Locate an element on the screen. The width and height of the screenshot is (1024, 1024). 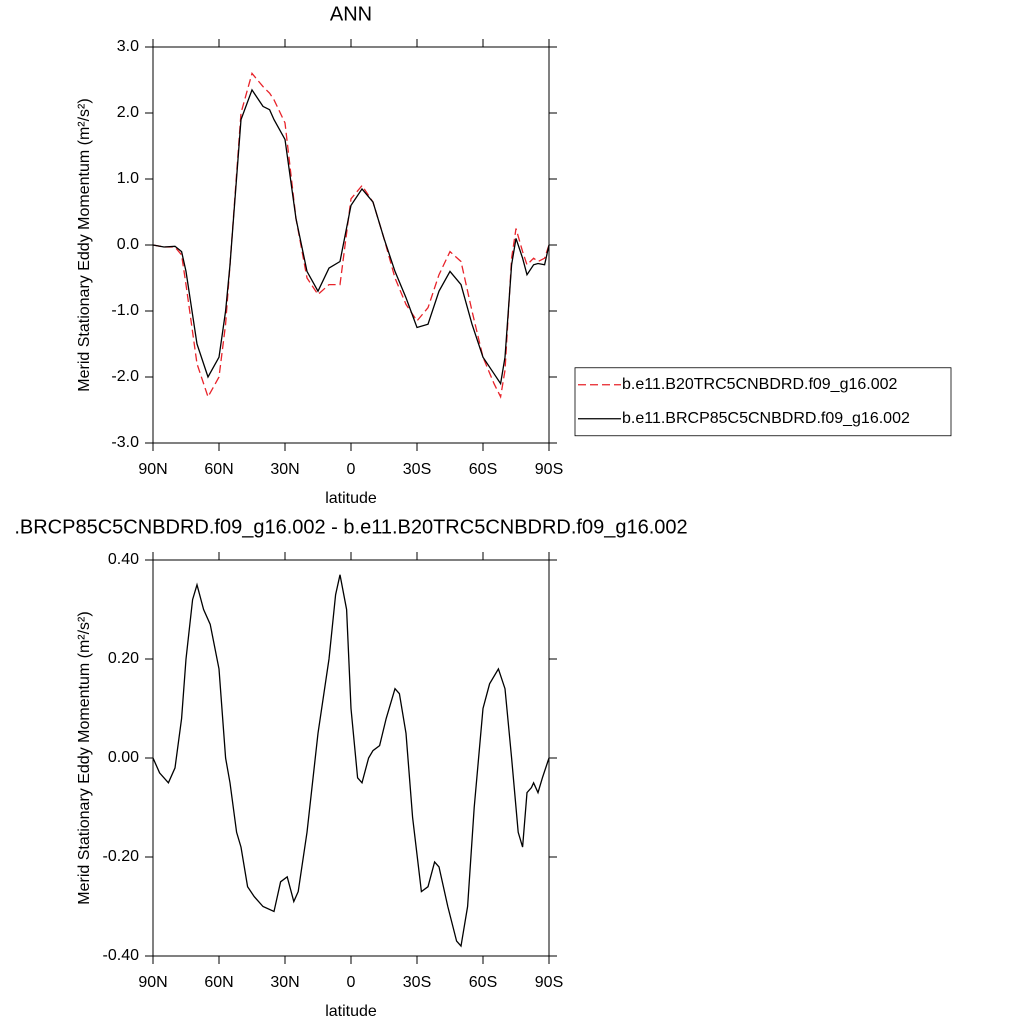
y-tick-label: -0.40 is located at coordinates (121, 955).